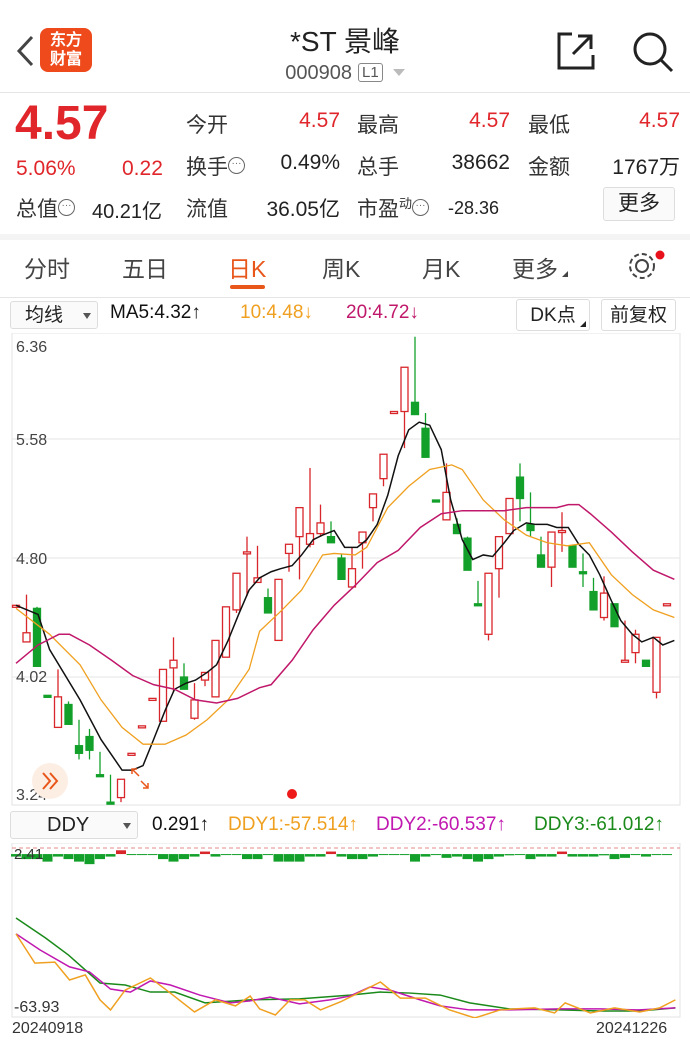 The height and width of the screenshot is (1047, 690). Describe the element at coordinates (378, 209) in the screenshot. I see `pe-label-text: 市盈` at that location.